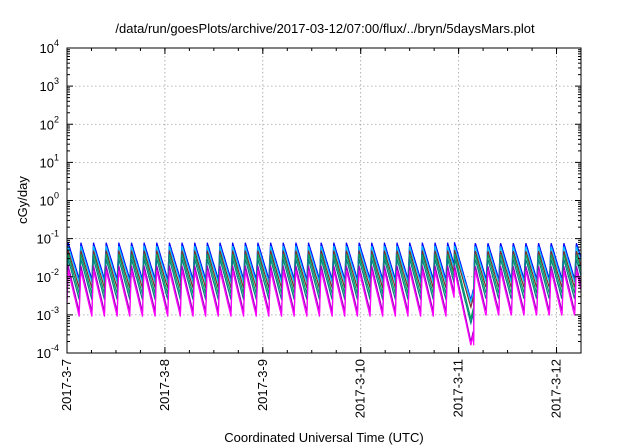  Describe the element at coordinates (164, 385) in the screenshot. I see `x-tick-label: 2017-3-8` at that location.